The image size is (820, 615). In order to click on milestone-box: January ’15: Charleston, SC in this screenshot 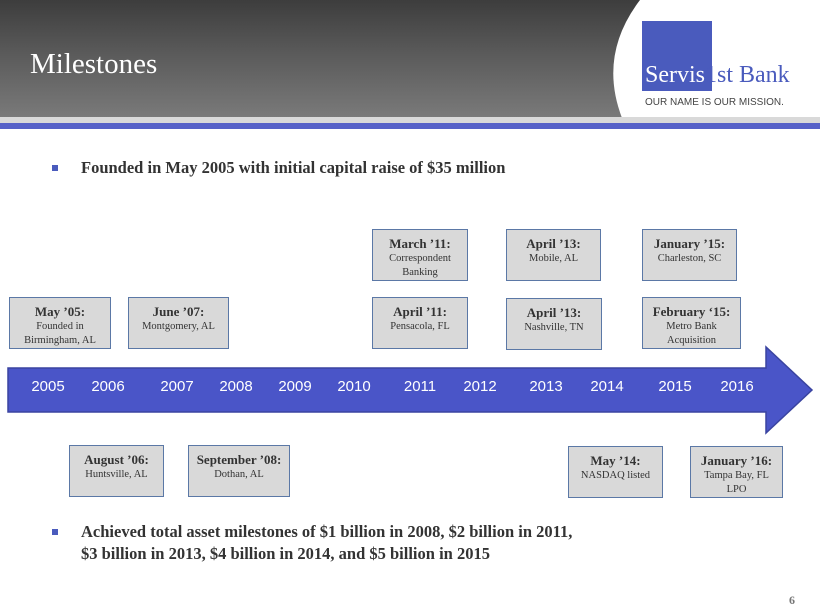, I will do `click(689, 255)`.